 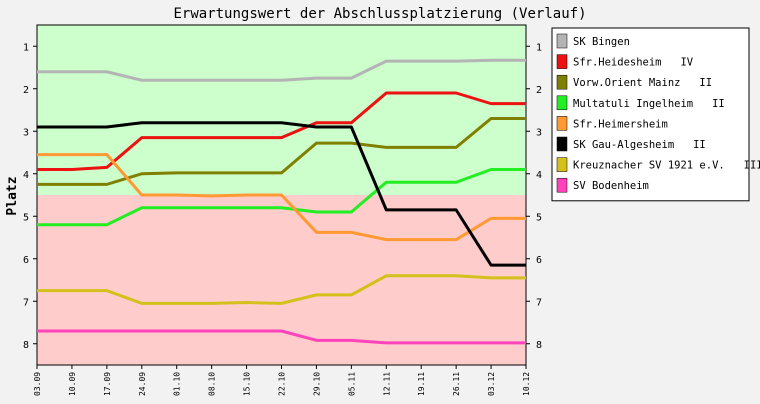 I want to click on y-tick-label-right: 3, so click(x=539, y=132).